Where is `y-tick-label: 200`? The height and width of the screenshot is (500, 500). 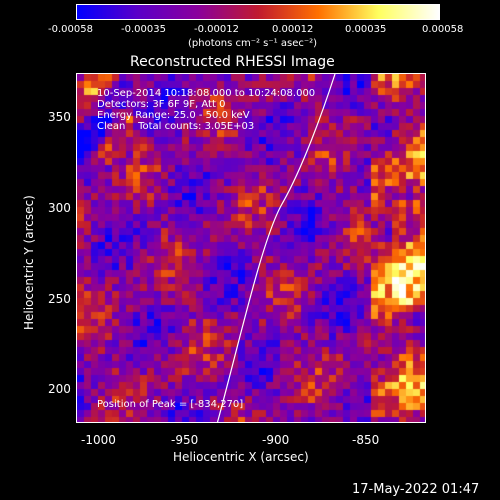 y-tick-label: 200 is located at coordinates (59, 389).